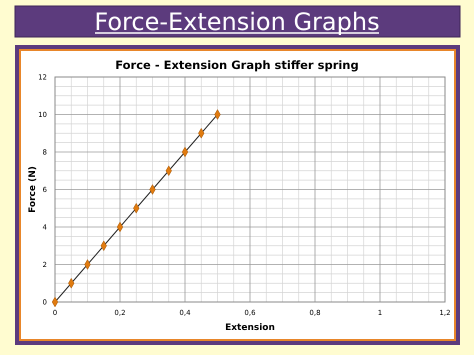 The width and height of the screenshot is (474, 355). I want to click on y-axis-title: Force (N), so click(33, 189).